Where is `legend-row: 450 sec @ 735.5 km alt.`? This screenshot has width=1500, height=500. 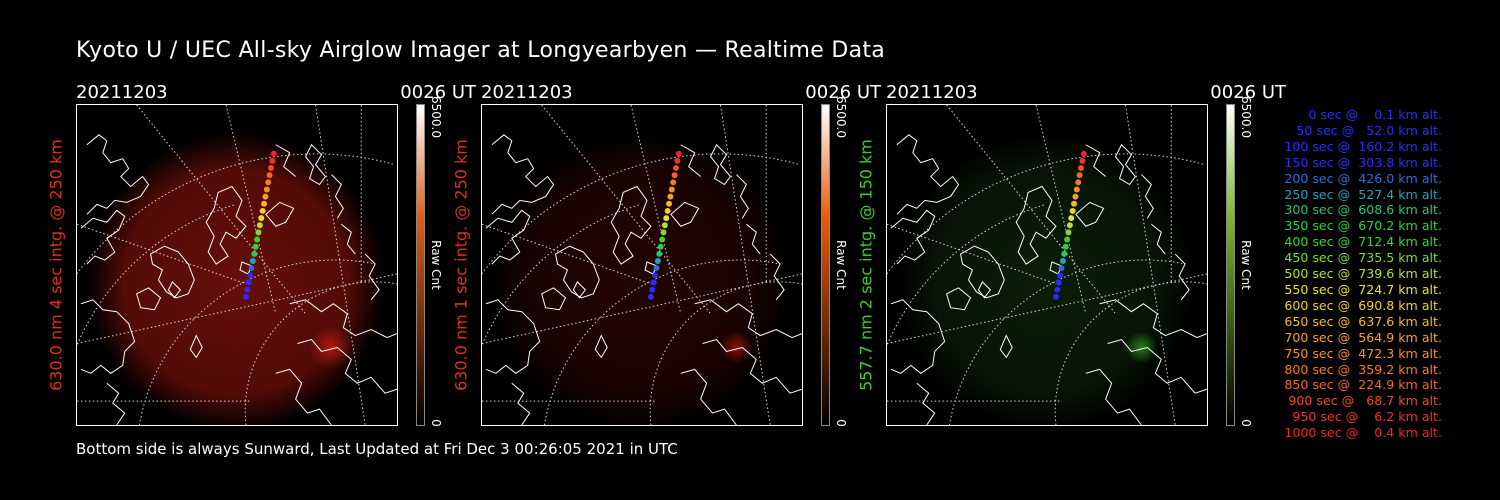 legend-row: 450 sec @ 735.5 km alt. is located at coordinates (1361, 258).